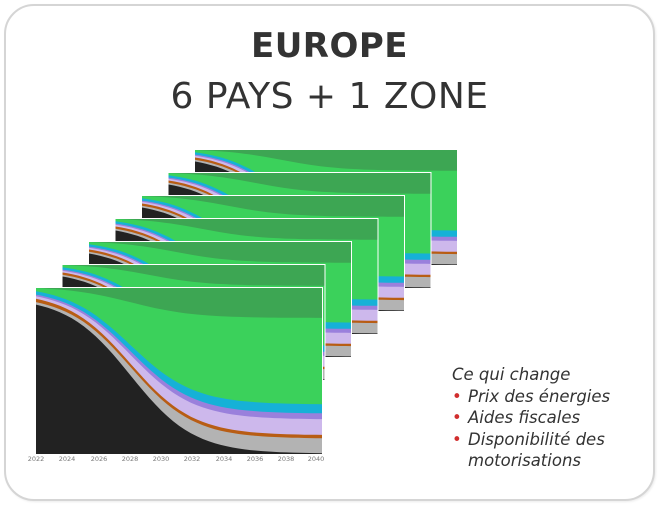 This screenshot has height=505, width=659. What do you see at coordinates (36, 459) in the screenshot?
I see `x-tick-label: 2022` at bounding box center [36, 459].